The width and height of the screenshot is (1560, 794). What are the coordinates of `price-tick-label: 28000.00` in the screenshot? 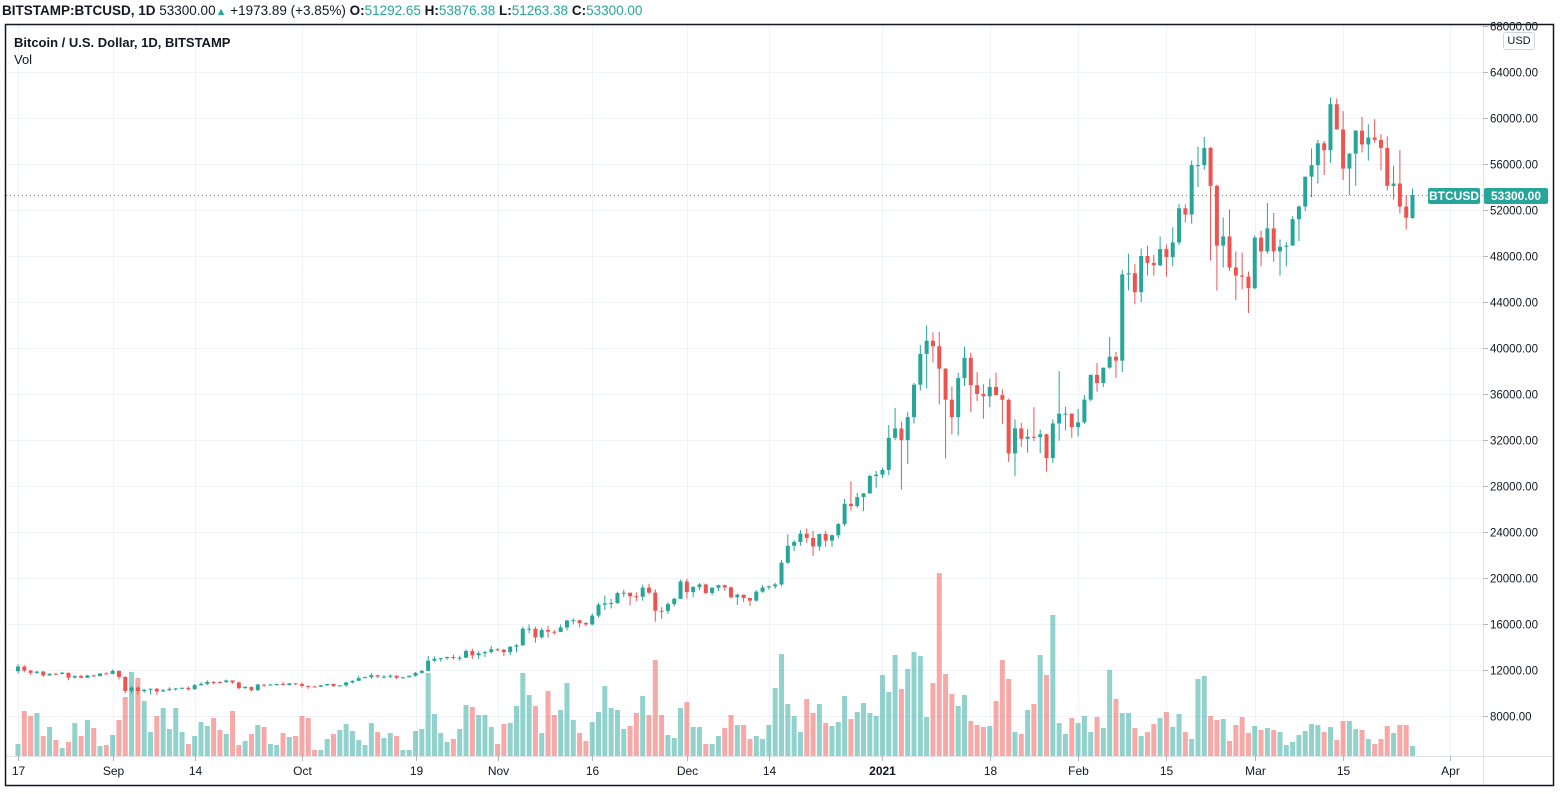 It's located at (1514, 488).